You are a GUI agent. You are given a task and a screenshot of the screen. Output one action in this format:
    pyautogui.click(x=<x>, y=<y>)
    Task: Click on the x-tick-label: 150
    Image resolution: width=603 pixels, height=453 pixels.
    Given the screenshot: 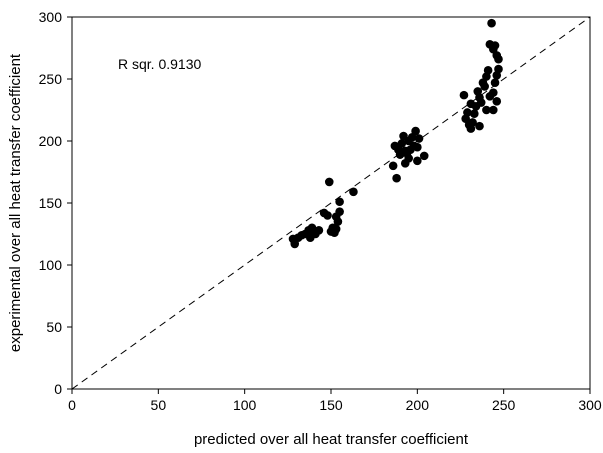 What is the action you would take?
    pyautogui.click(x=331, y=405)
    